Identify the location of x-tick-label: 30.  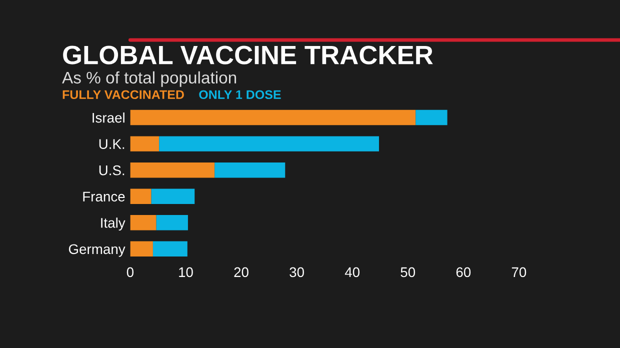
(297, 272).